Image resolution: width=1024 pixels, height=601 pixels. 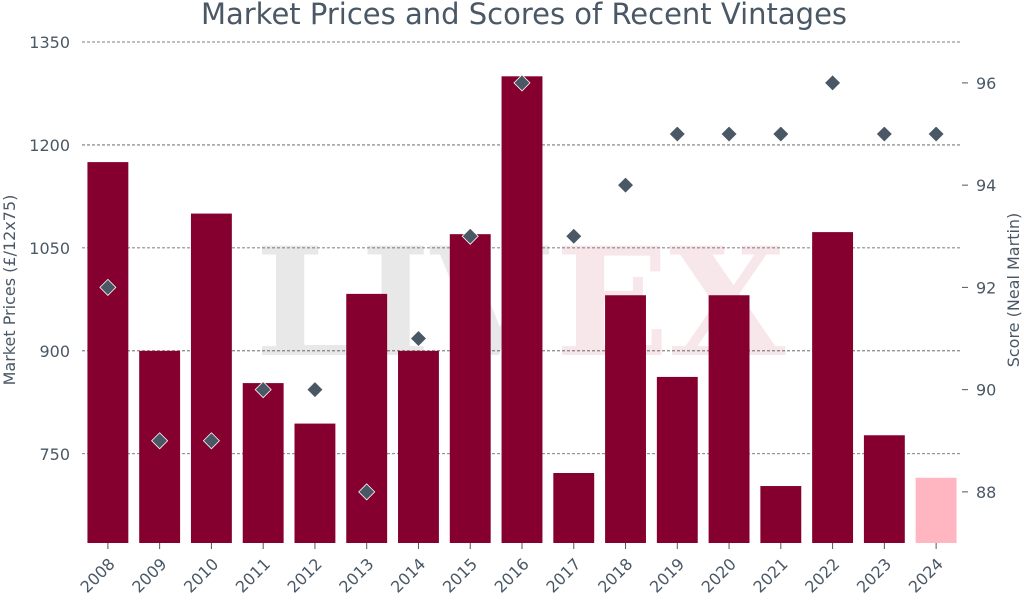 What do you see at coordinates (54, 351) in the screenshot?
I see `y-tick-label-left: 900` at bounding box center [54, 351].